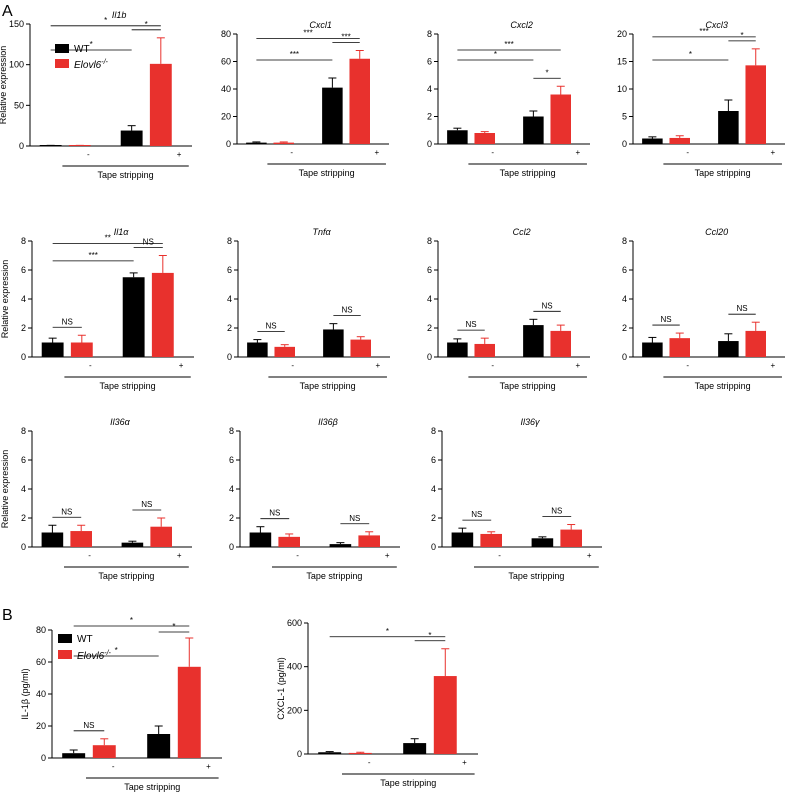 The image size is (799, 800). I want to click on y-tick-label: 15, so click(622, 62).